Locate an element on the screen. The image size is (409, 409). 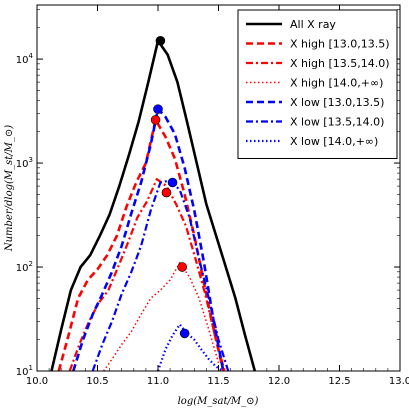
x-tick-label: 10.0 is located at coordinates (37, 381).